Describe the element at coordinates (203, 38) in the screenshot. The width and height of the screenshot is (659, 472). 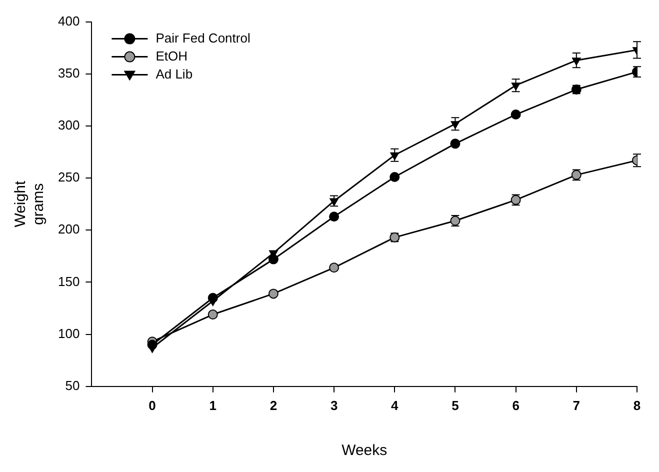
I see `legend-label: Pair Fed Control` at that location.